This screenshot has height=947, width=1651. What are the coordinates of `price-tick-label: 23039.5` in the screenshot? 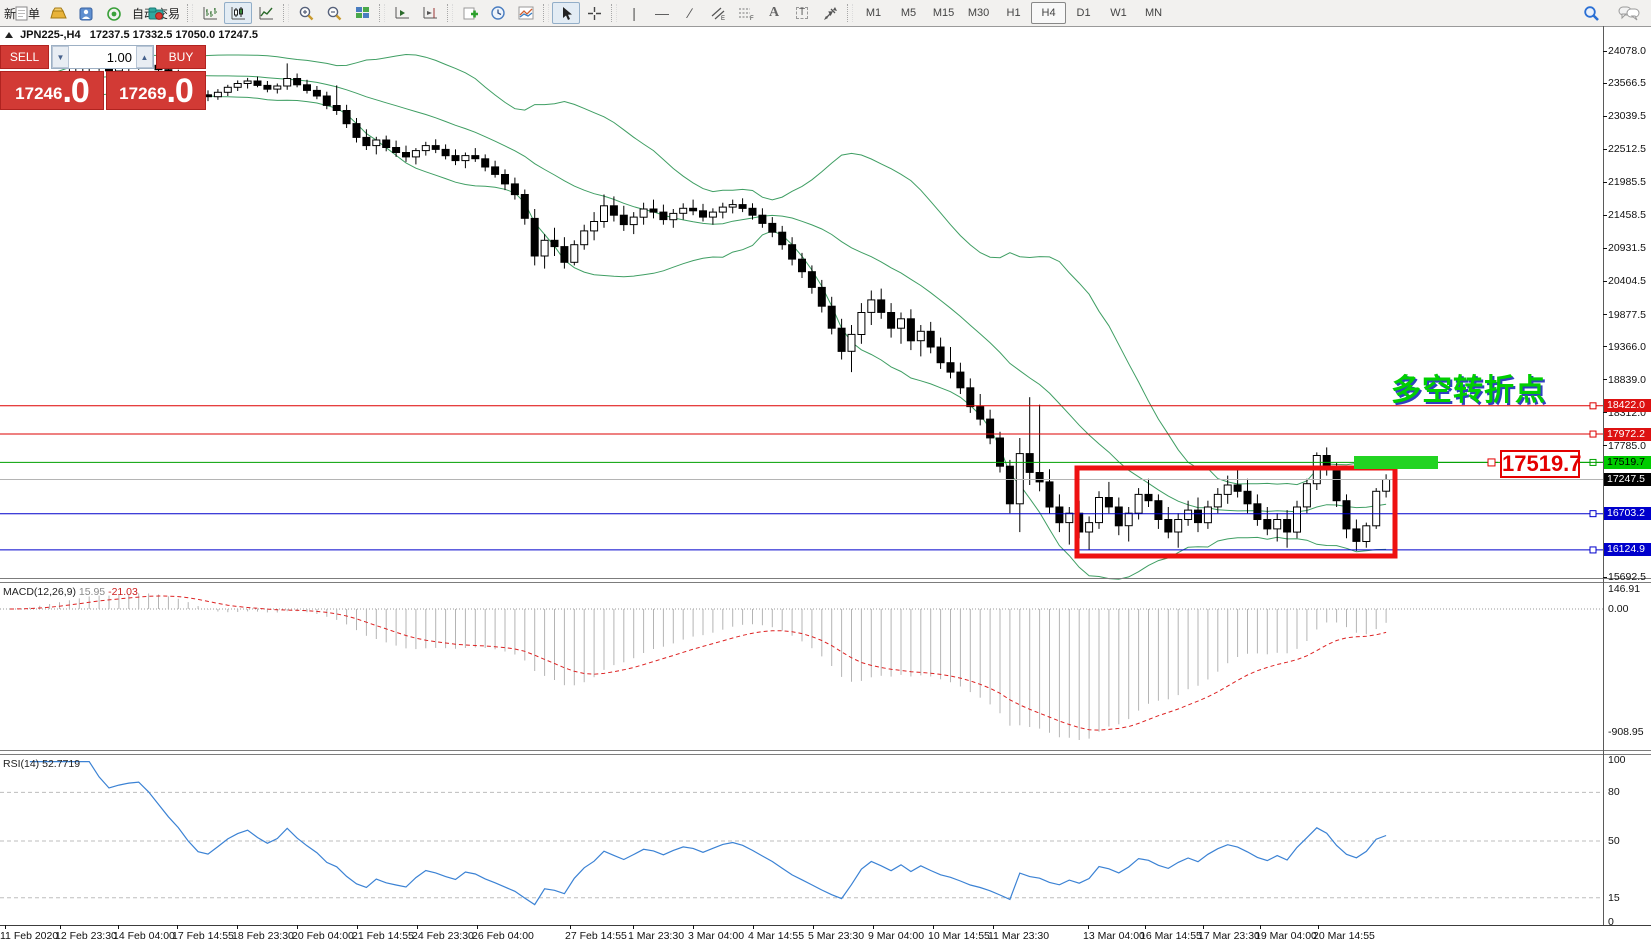 It's located at (1627, 116).